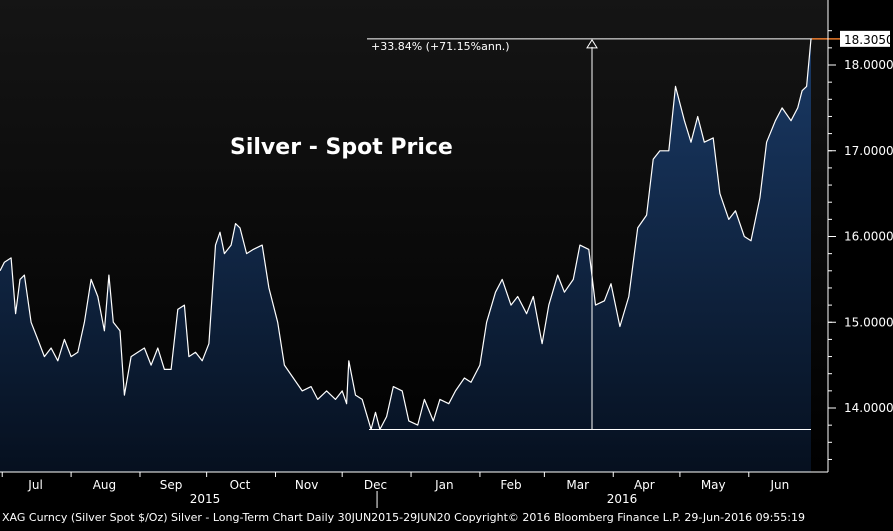 The height and width of the screenshot is (531, 893). What do you see at coordinates (306, 485) in the screenshot?
I see `x-tick-label: Nov` at bounding box center [306, 485].